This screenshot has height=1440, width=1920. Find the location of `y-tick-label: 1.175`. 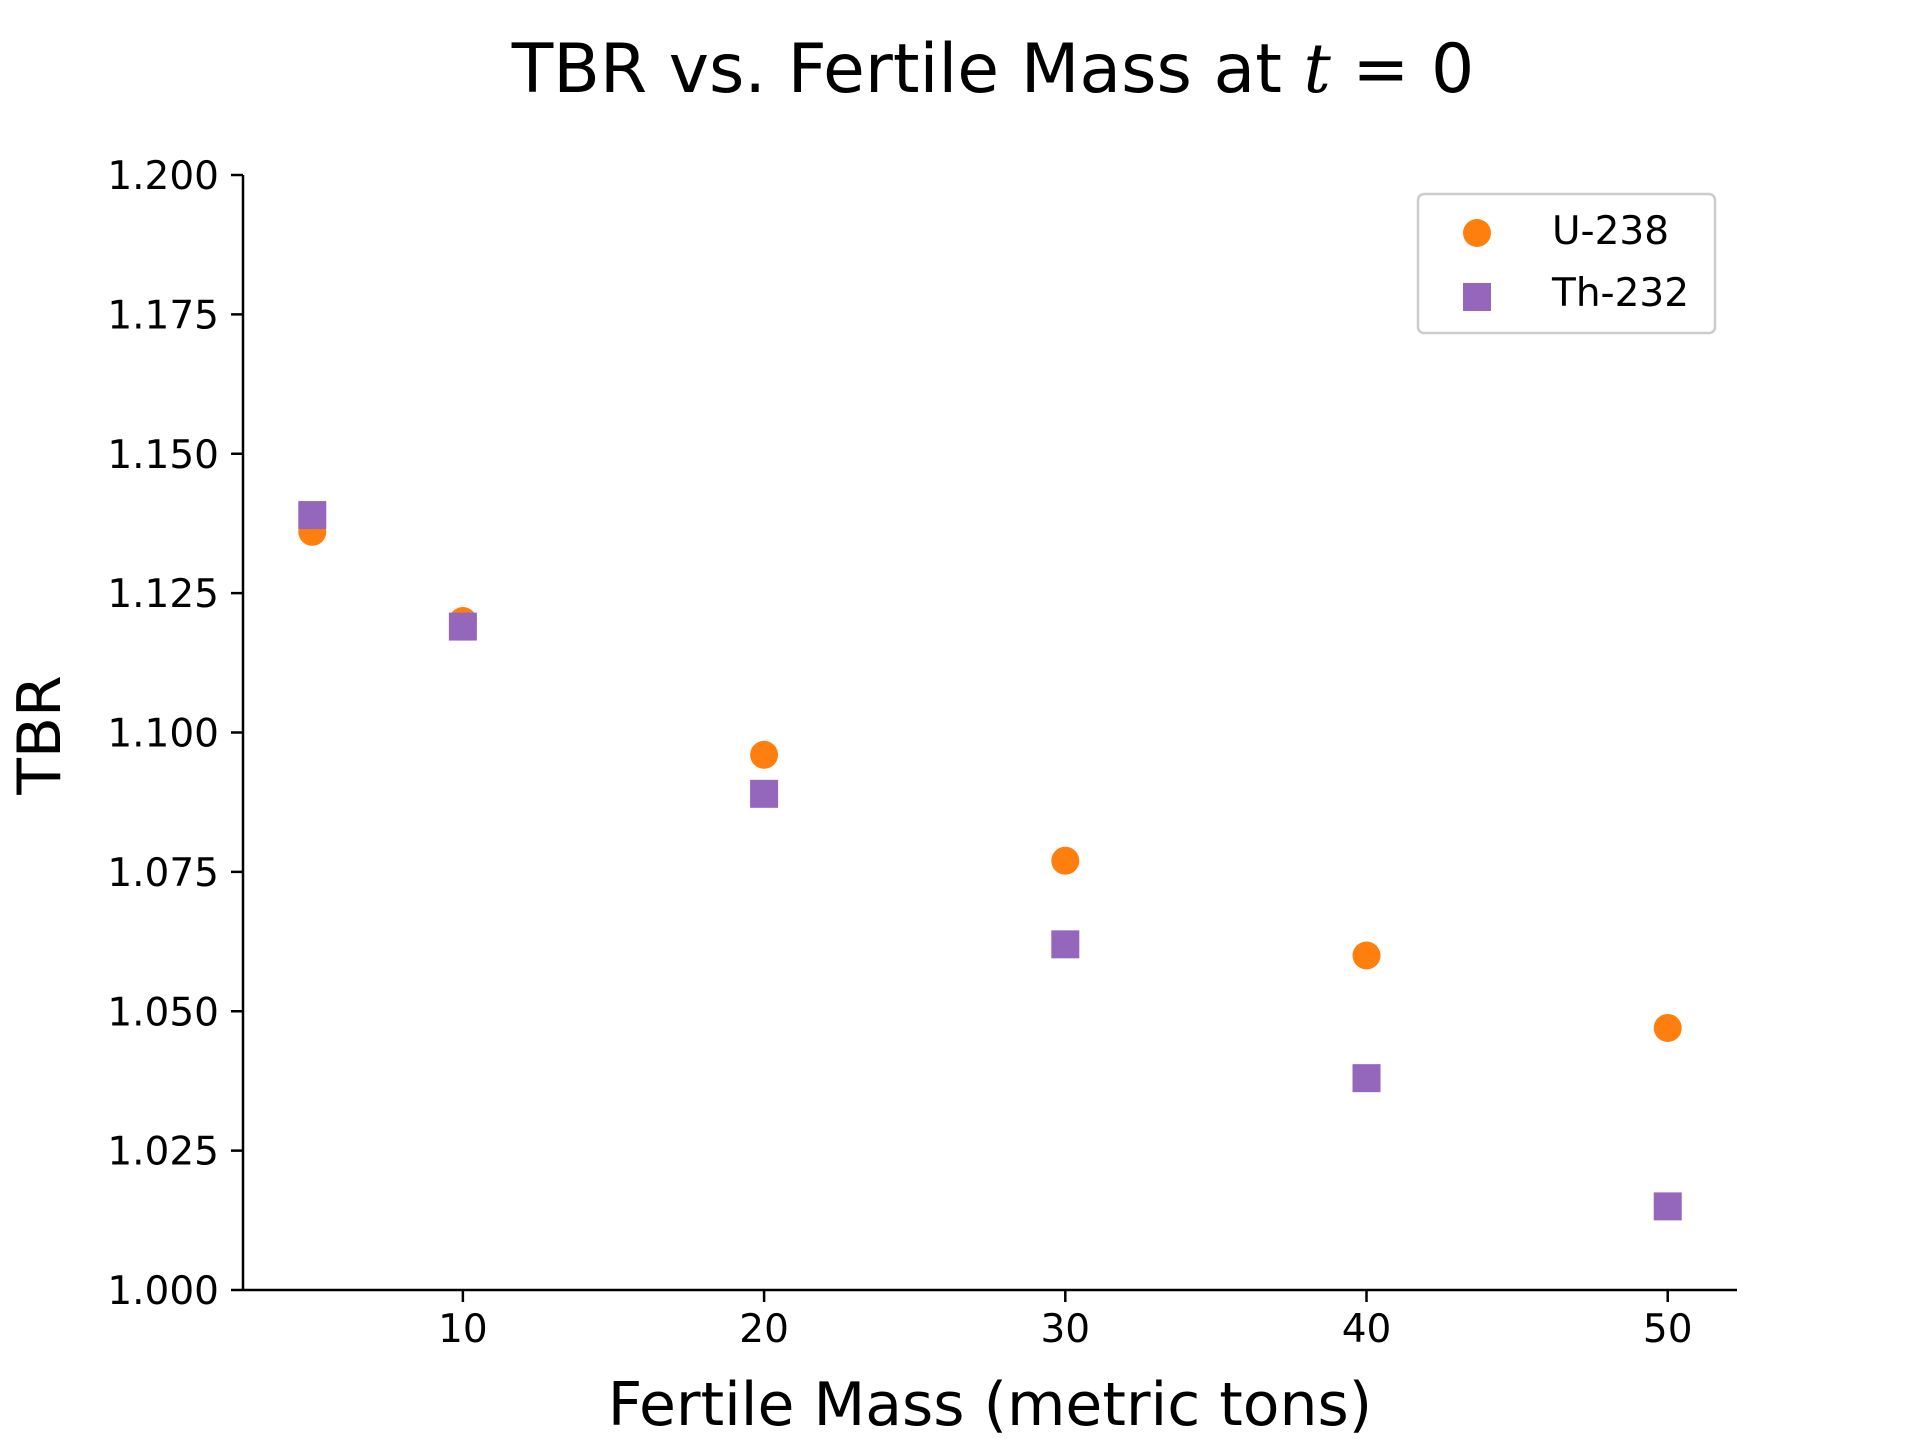

y-tick-label: 1.175 is located at coordinates (163, 315).